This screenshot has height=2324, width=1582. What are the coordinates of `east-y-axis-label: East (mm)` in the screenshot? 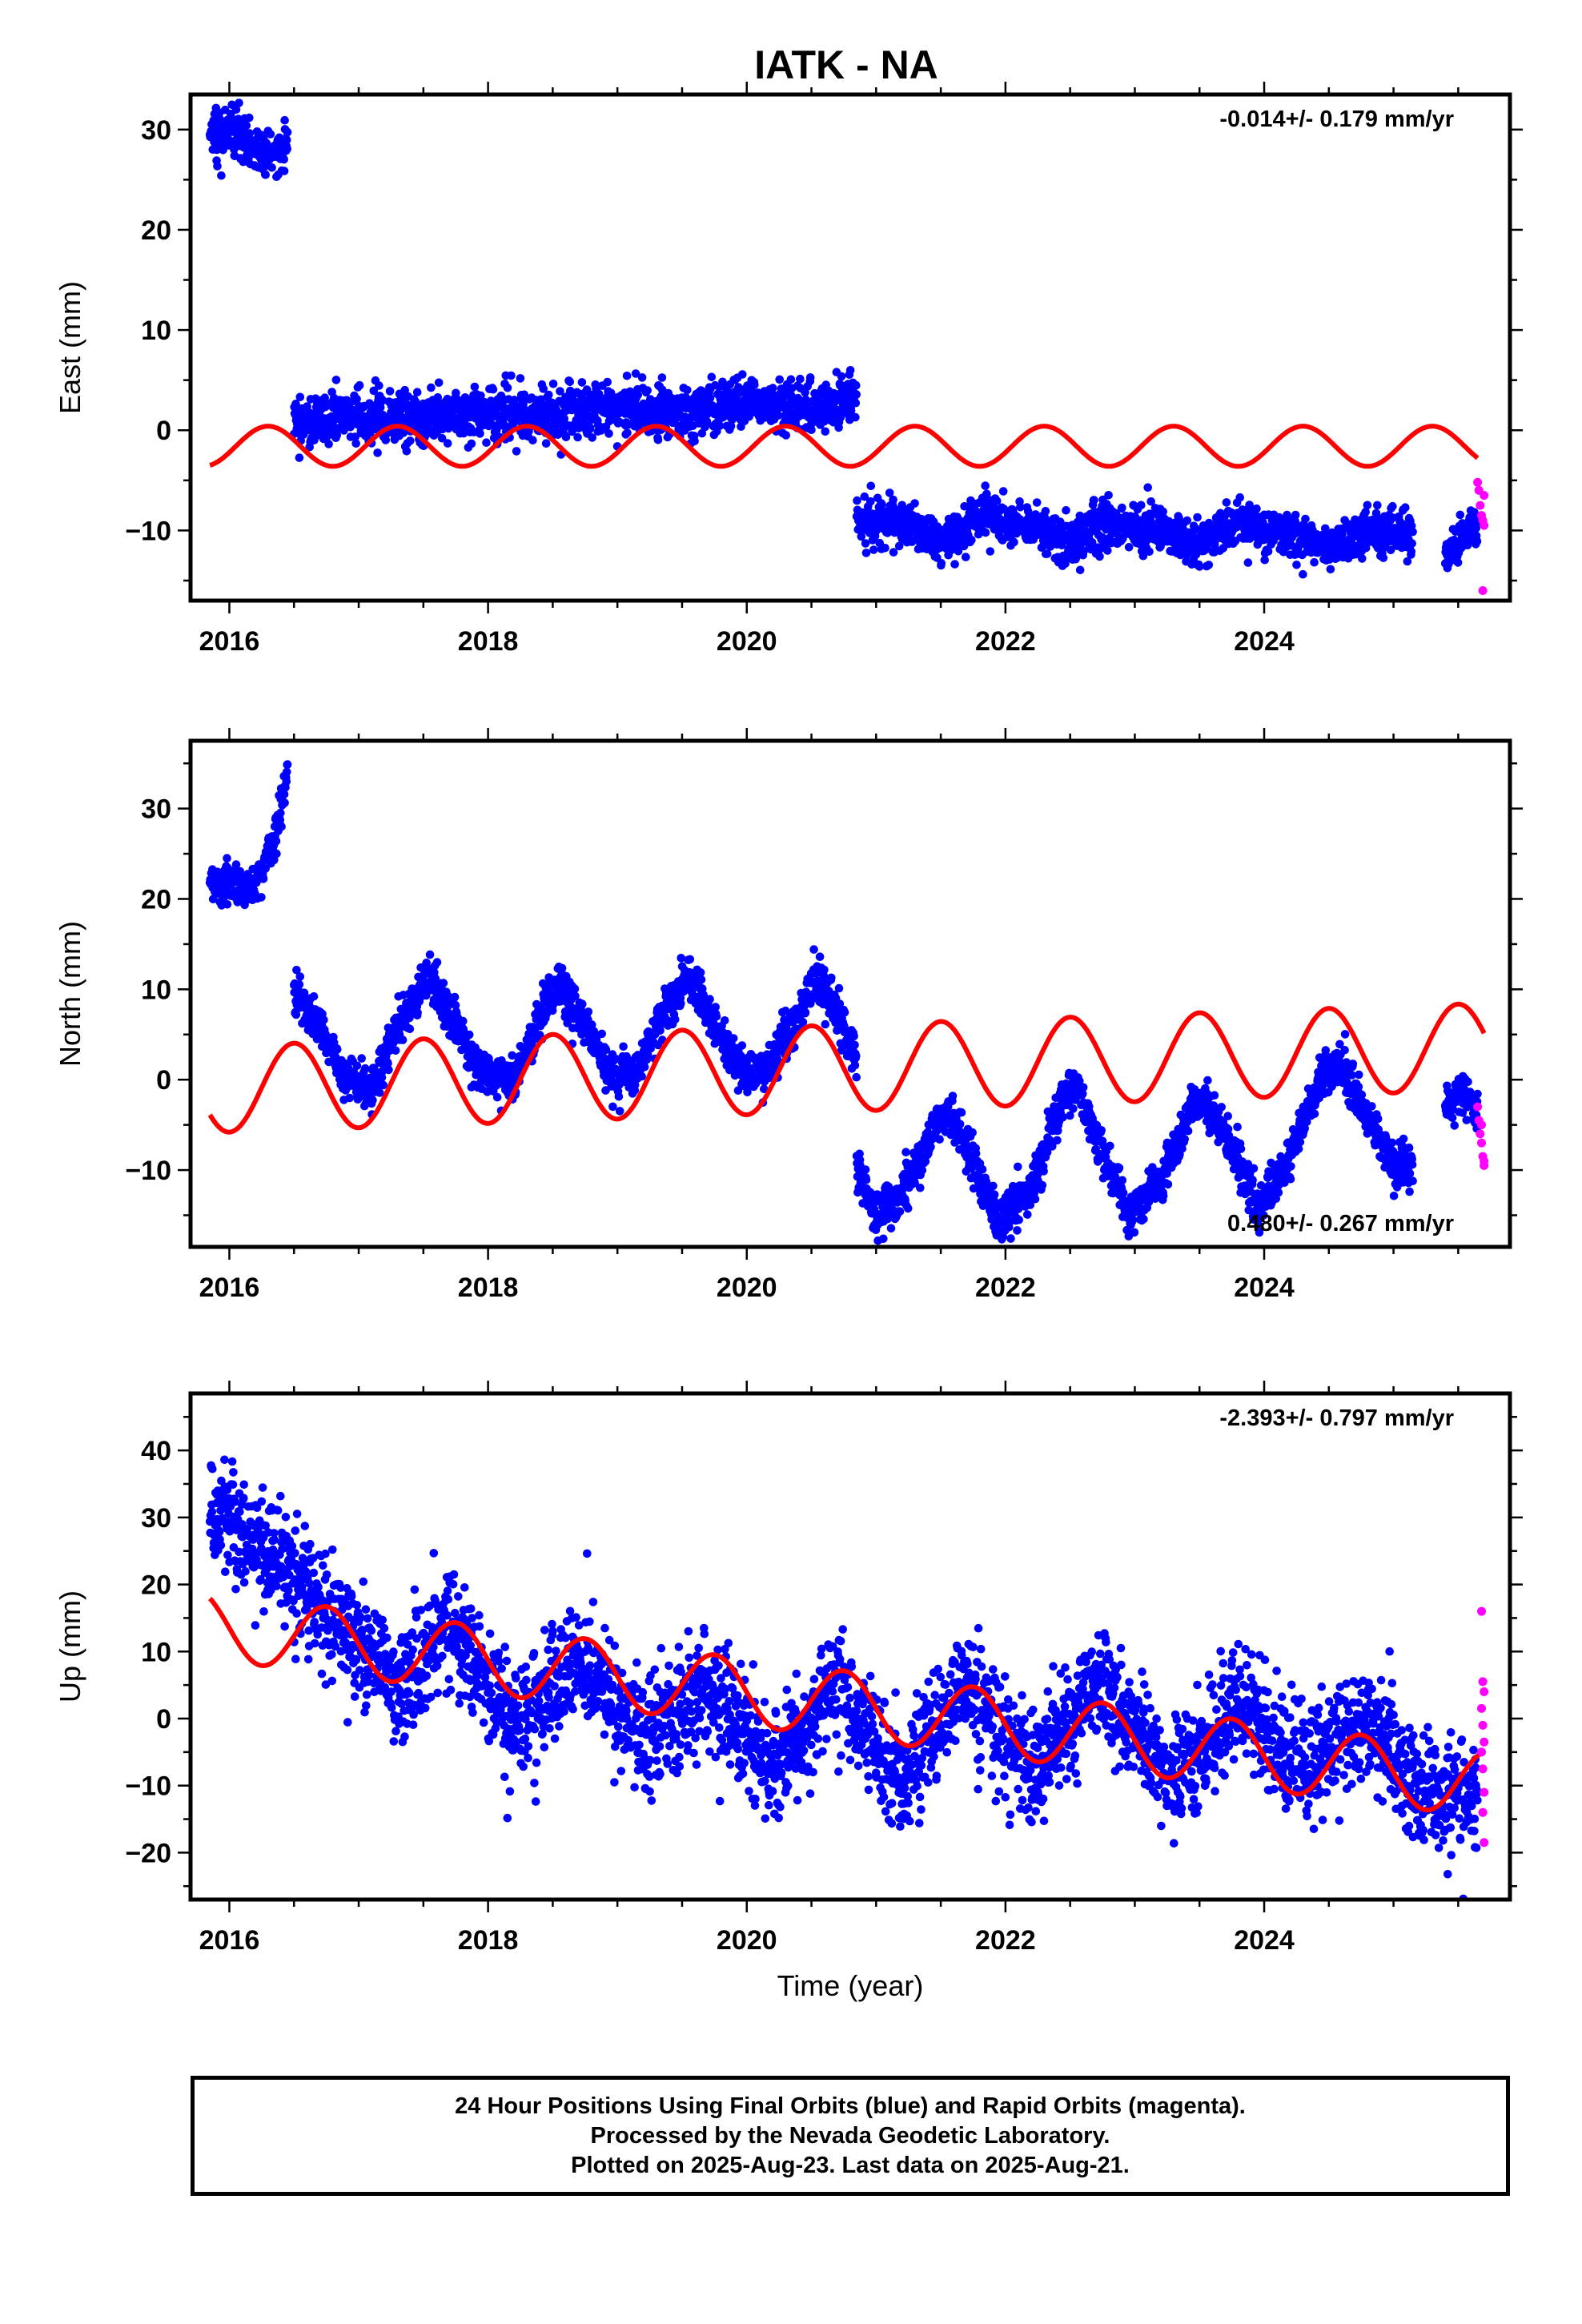 It's located at (70, 347).